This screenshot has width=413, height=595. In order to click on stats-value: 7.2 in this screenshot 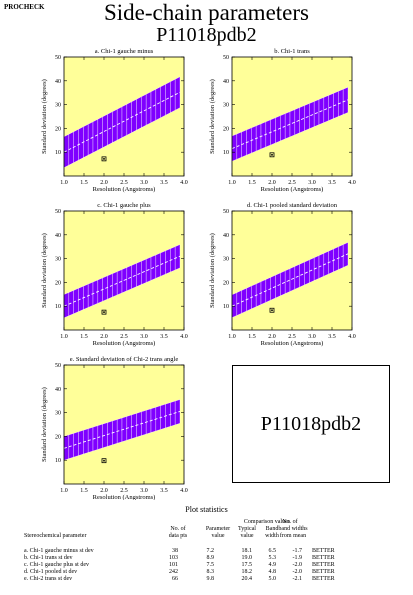, I will do `click(210, 551)`.